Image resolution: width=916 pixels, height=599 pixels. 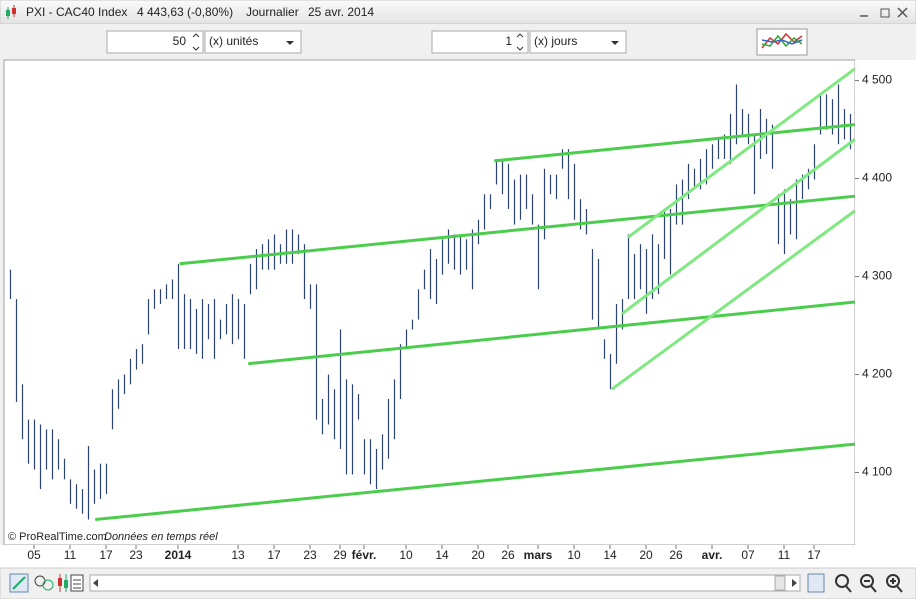 What do you see at coordinates (885, 302) in the screenshot?
I see `y-axis-area` at bounding box center [885, 302].